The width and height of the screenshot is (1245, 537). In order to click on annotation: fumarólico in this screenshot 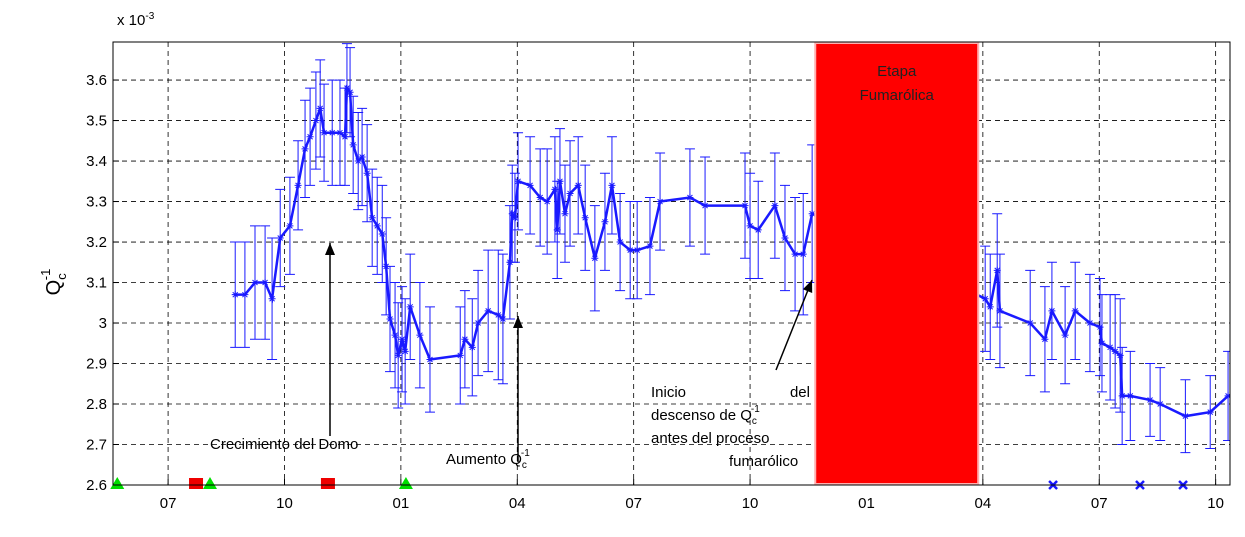, I will do `click(763, 461)`.